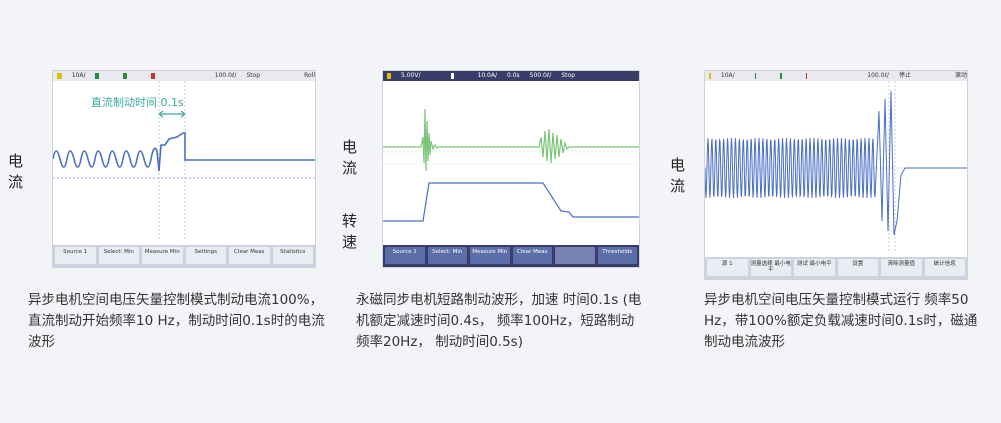 The height and width of the screenshot is (423, 1001). I want to click on softkey-statistics: 统计信息, so click(944, 267).